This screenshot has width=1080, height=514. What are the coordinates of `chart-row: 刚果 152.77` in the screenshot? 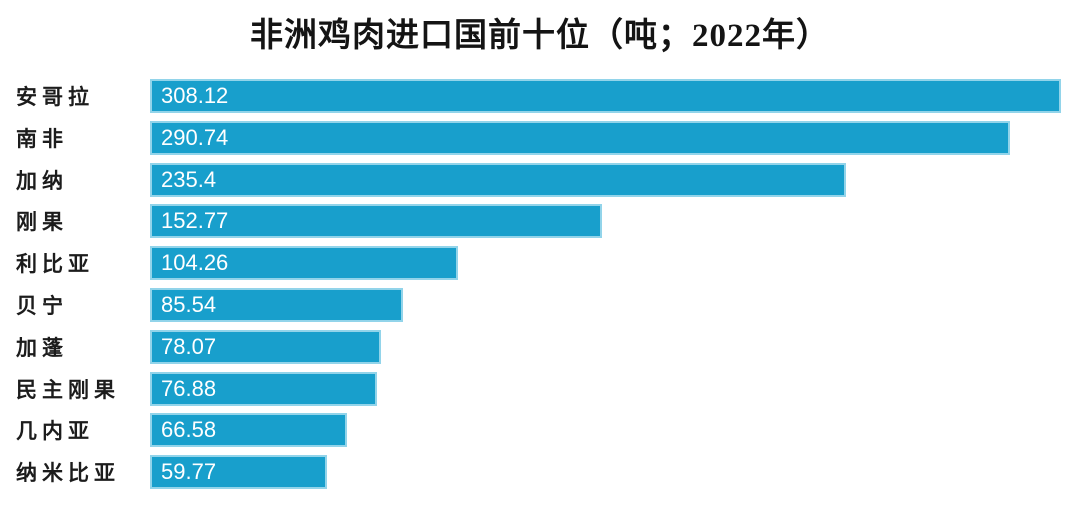 It's located at (540, 221).